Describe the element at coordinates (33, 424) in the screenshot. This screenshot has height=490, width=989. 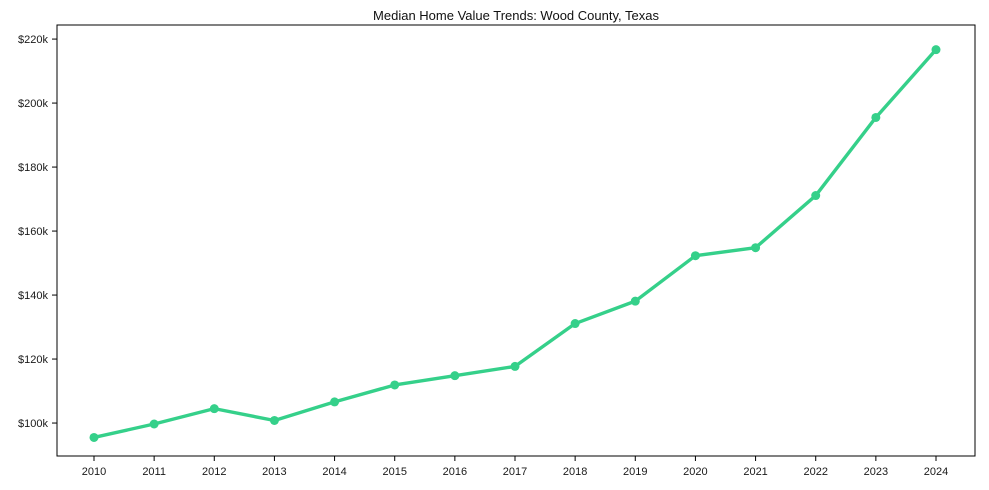
I see `y-axis-tick-label: $100k` at that location.